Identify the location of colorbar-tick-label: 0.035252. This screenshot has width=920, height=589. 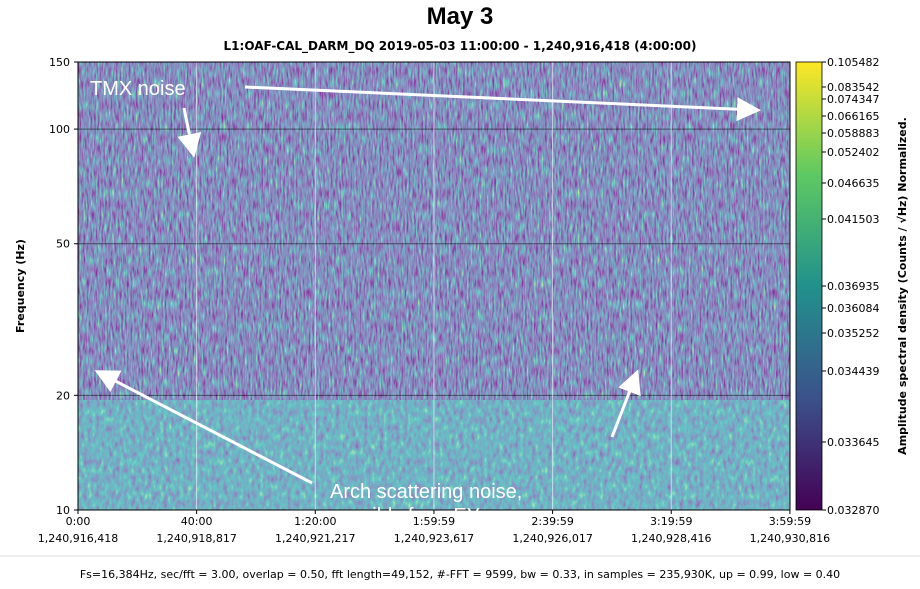
(853, 333).